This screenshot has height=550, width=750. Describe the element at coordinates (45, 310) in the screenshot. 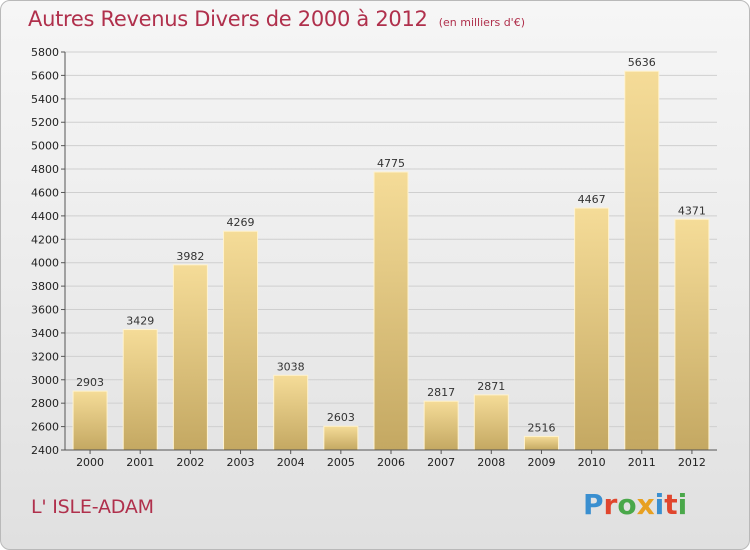

I see `y-tick-label: 3600` at that location.